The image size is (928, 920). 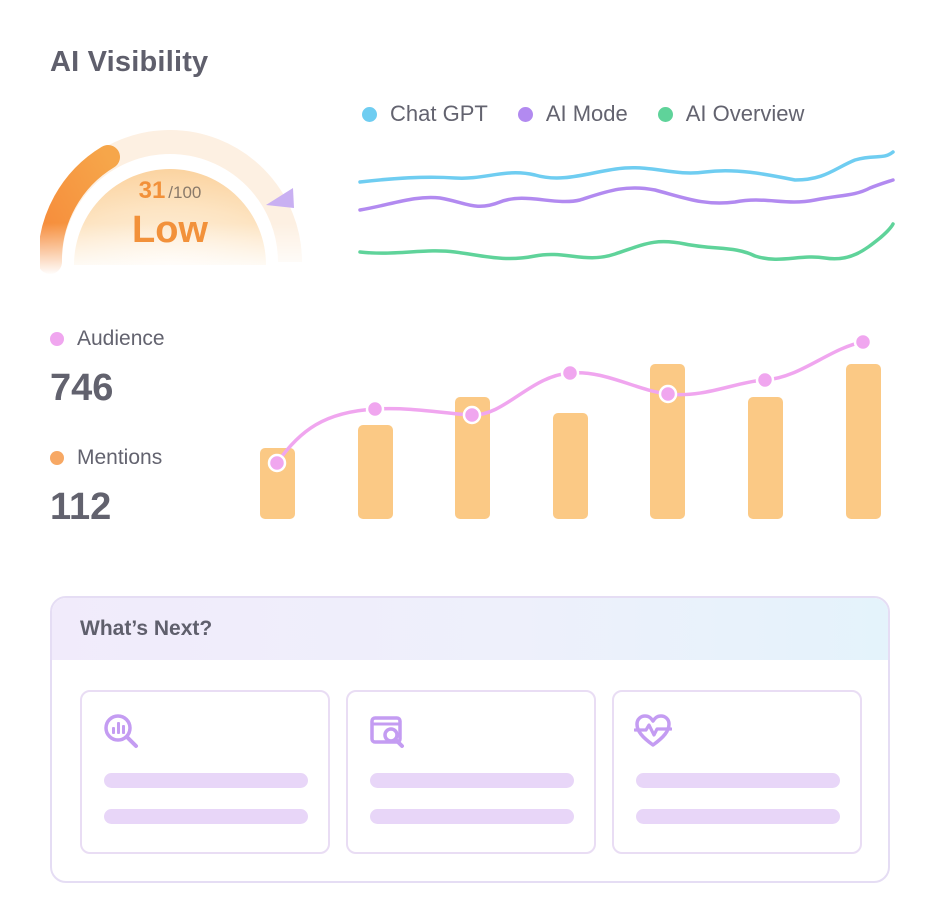 I want to click on gauge-score-max: /100, so click(x=185, y=192).